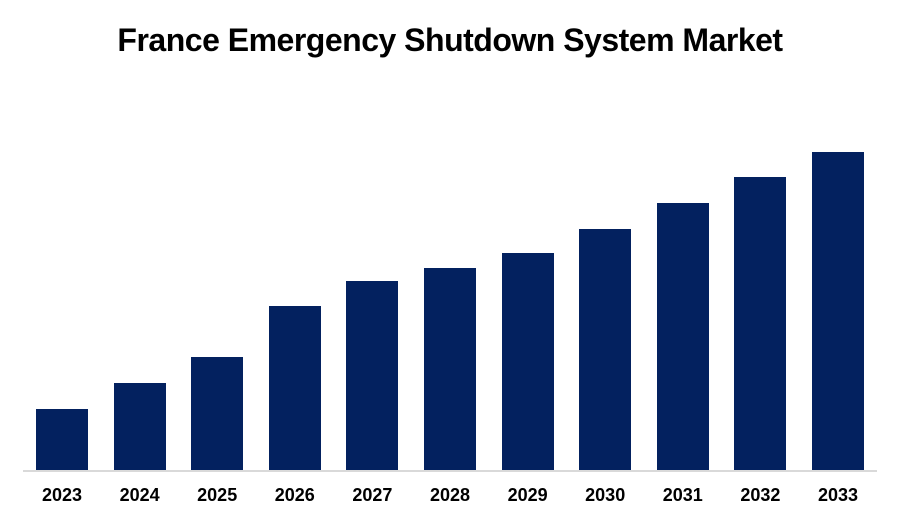  I want to click on x-tick-label-2027: 2027, so click(372, 495).